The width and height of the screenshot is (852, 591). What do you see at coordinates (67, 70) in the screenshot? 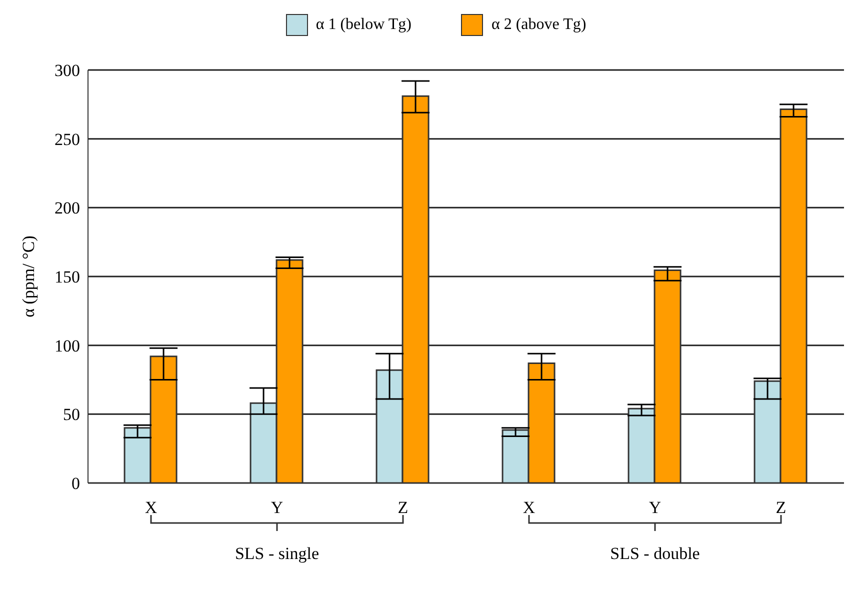
I see `y-tick-label: 300` at bounding box center [67, 70].